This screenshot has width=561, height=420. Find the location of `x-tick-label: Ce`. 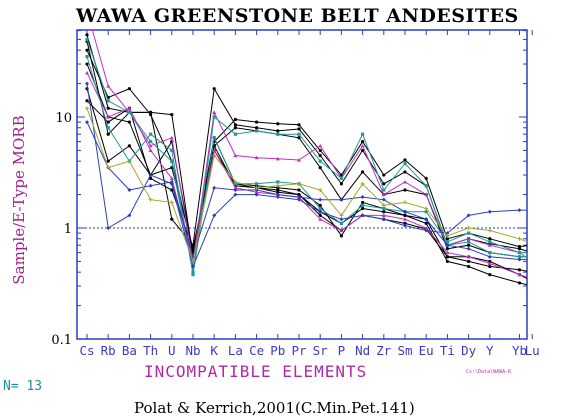

x-tick-label: Ce is located at coordinates (256, 350).